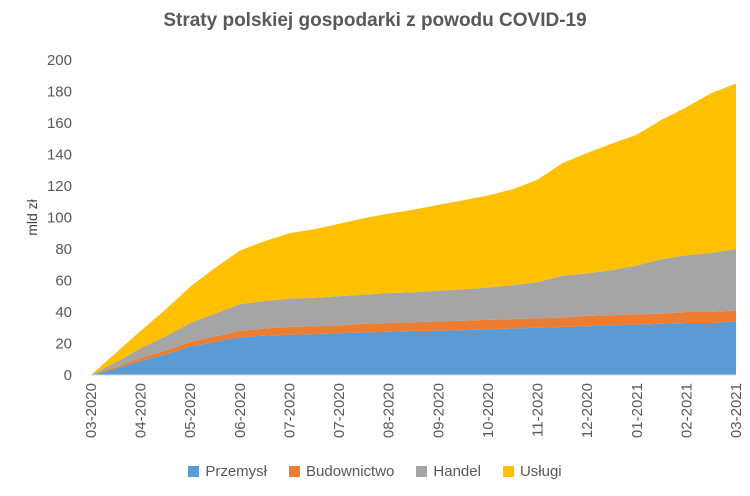 This screenshot has height=496, width=750. I want to click on legend-item: Usługi, so click(532, 471).